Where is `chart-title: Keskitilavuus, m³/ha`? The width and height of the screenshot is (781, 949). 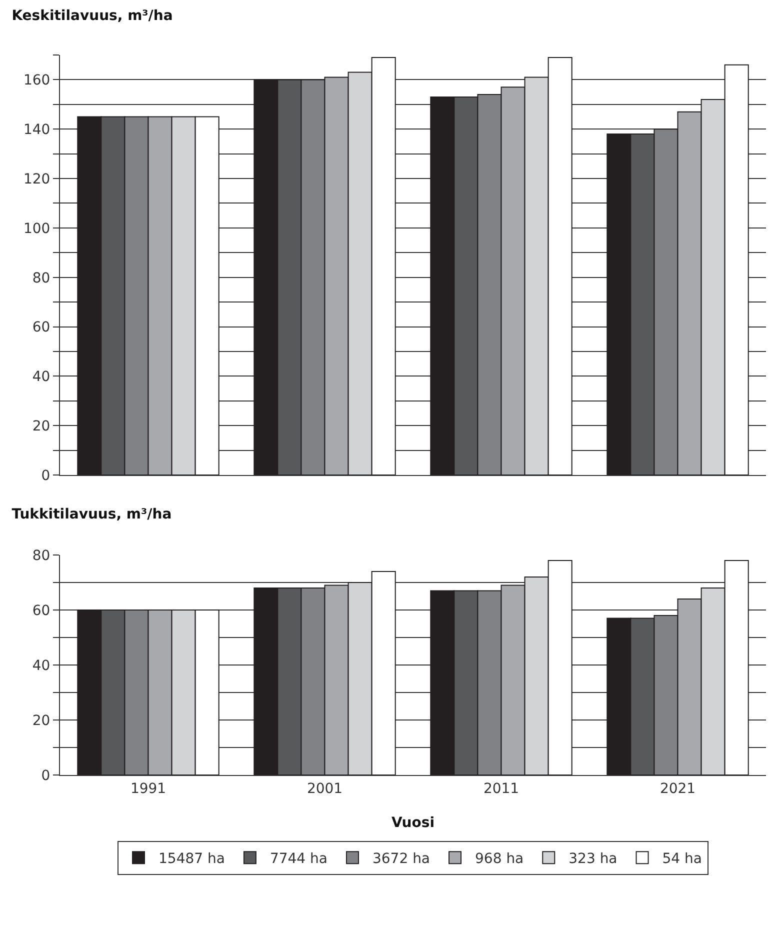
chart-title: Keskitilavuus, m³/ha is located at coordinates (92, 16).